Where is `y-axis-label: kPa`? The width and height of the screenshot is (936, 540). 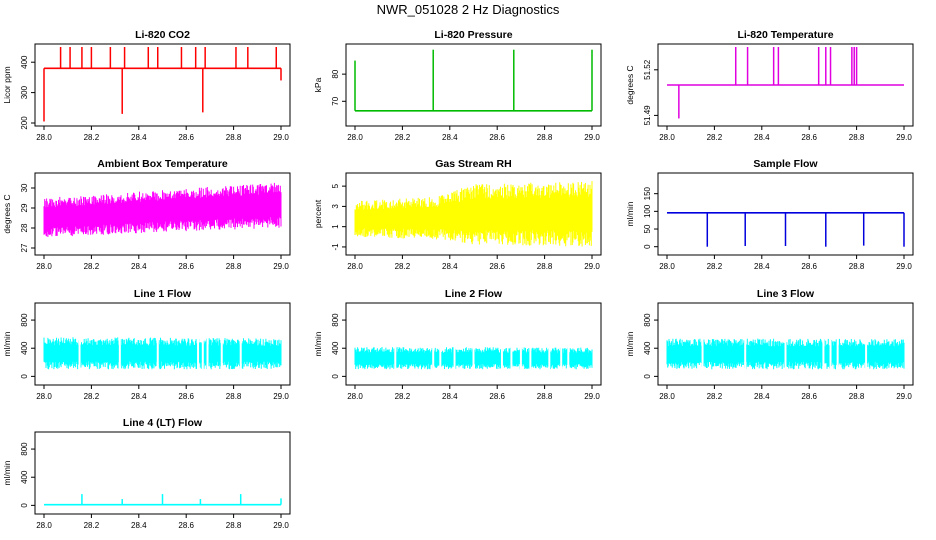
y-axis-label: kPa is located at coordinates (318, 84).